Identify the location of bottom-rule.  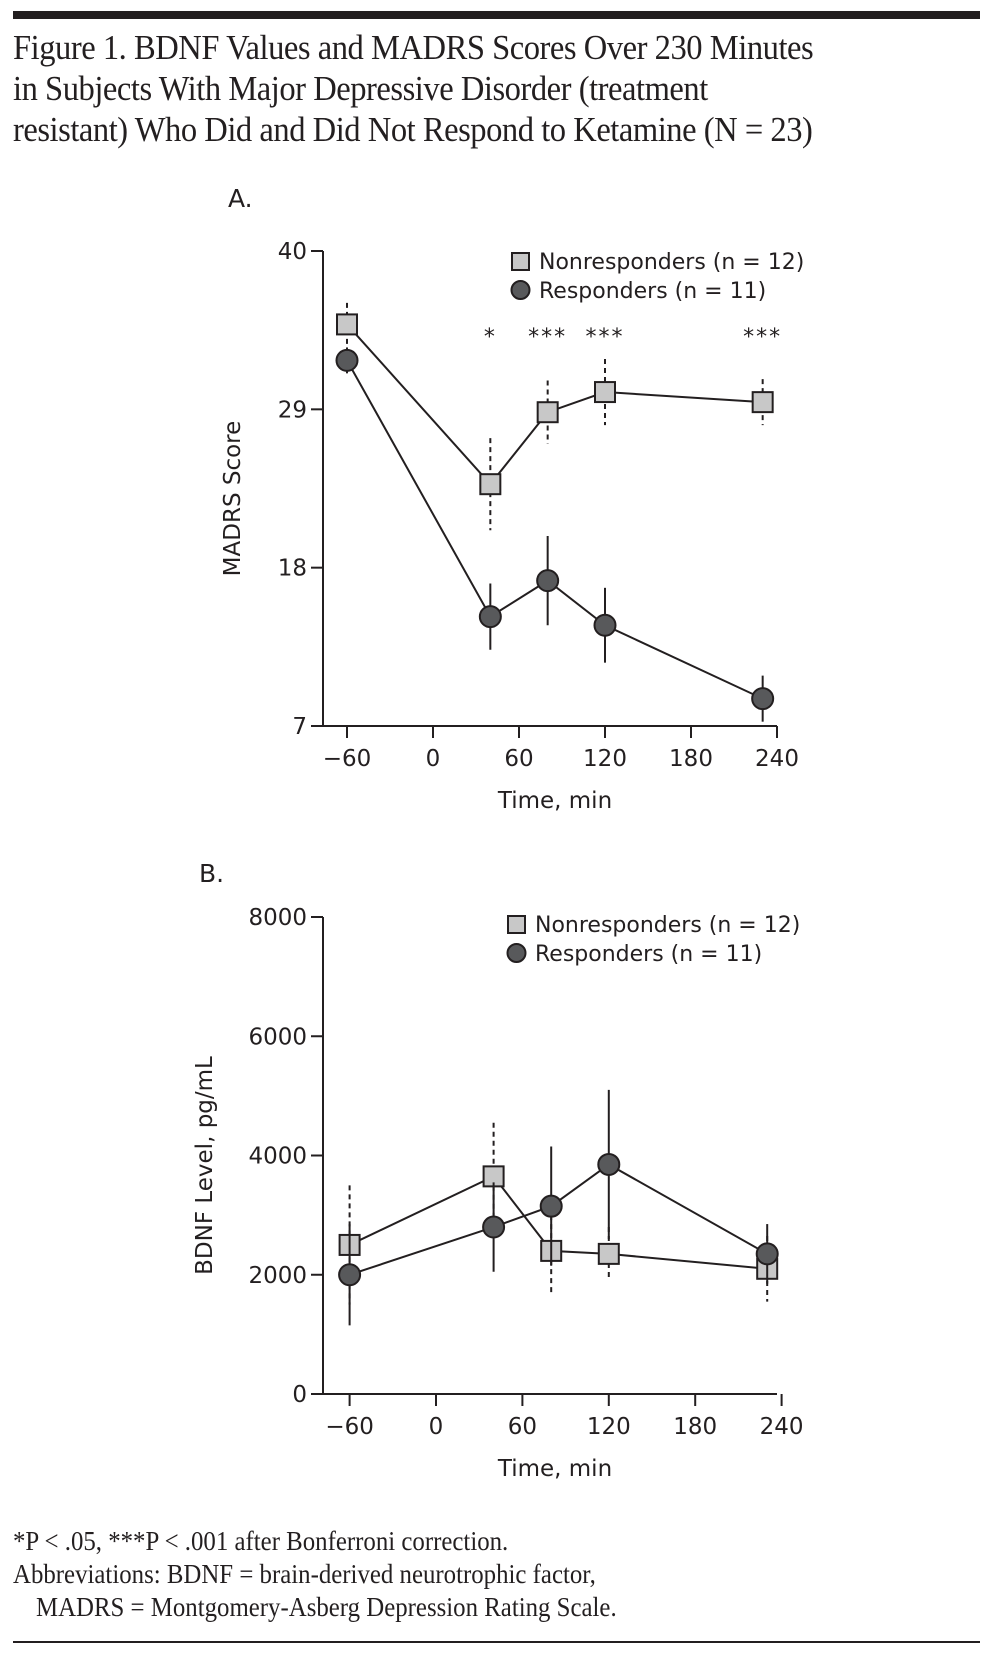
(496, 1642).